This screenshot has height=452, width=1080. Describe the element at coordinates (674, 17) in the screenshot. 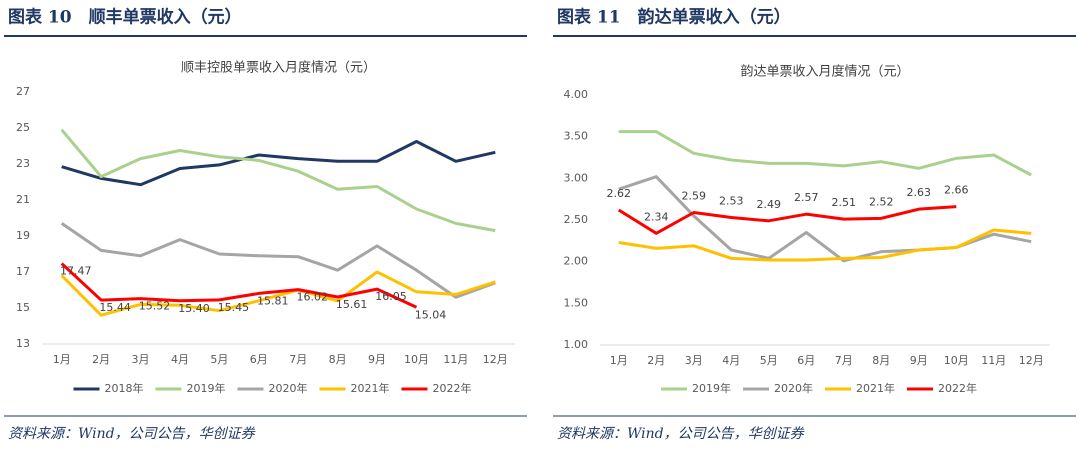

I see `figure-title: 图表 11 韵达单票收入（元）` at that location.